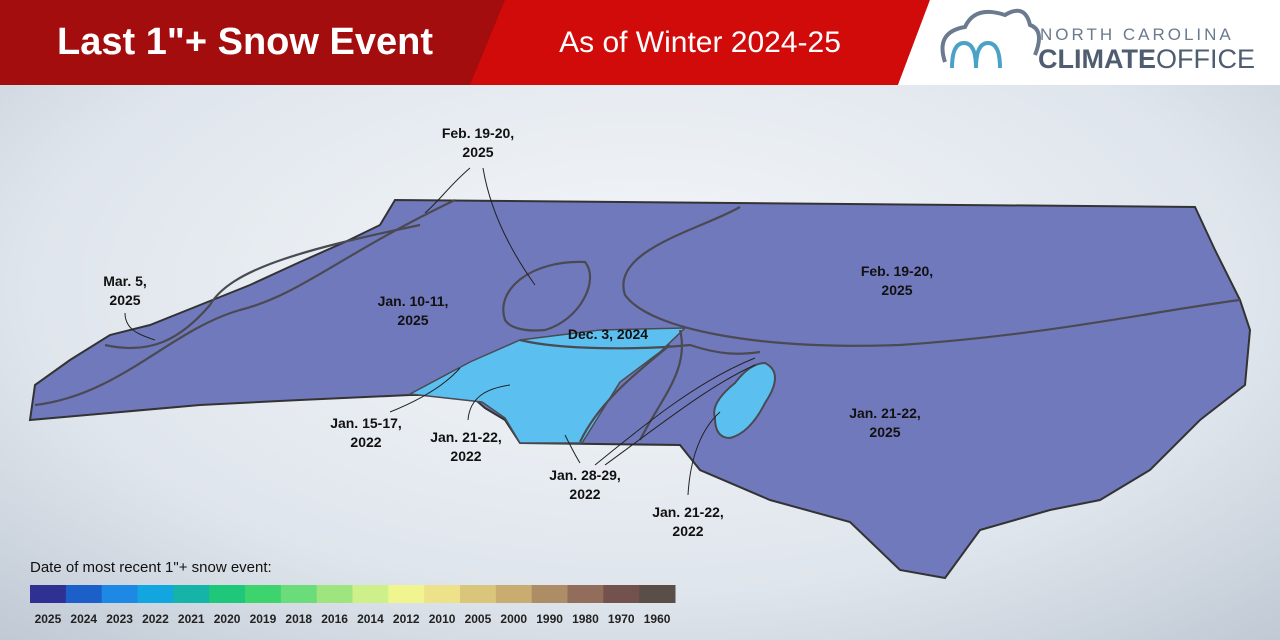 This screenshot has width=1280, height=640. What do you see at coordinates (700, 42) in the screenshot?
I see `subtitle: As of Winter 2024-25` at bounding box center [700, 42].